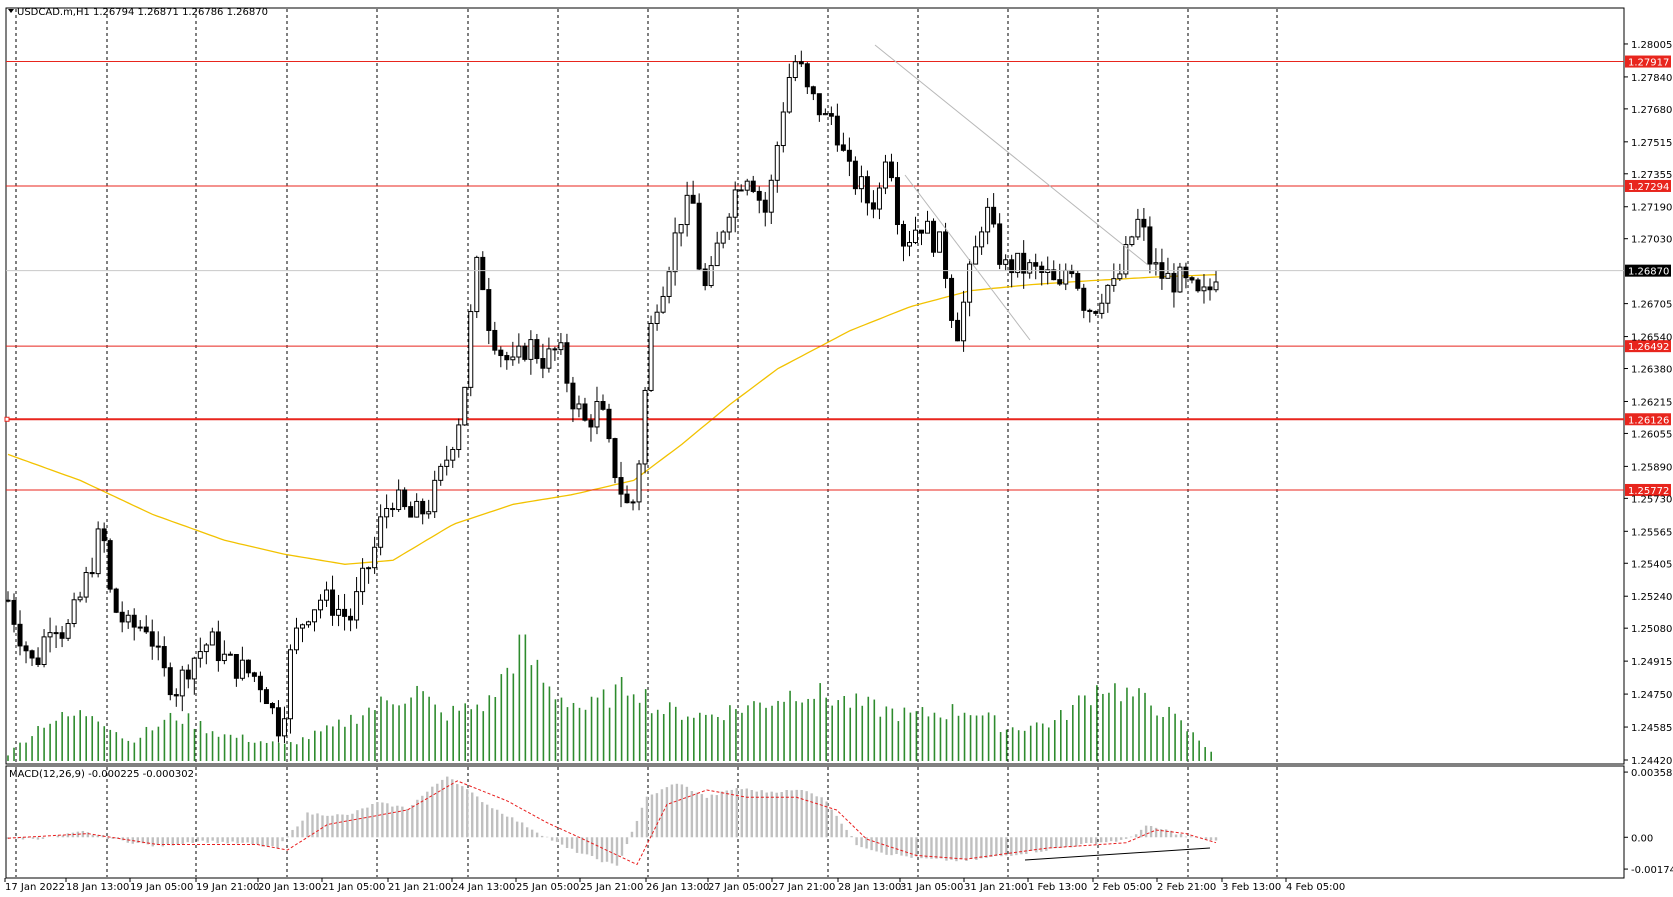 This screenshot has width=1673, height=897. Describe the element at coordinates (353, 887) in the screenshot. I see `time-tick-label: 21 Jan 05:00` at that location.